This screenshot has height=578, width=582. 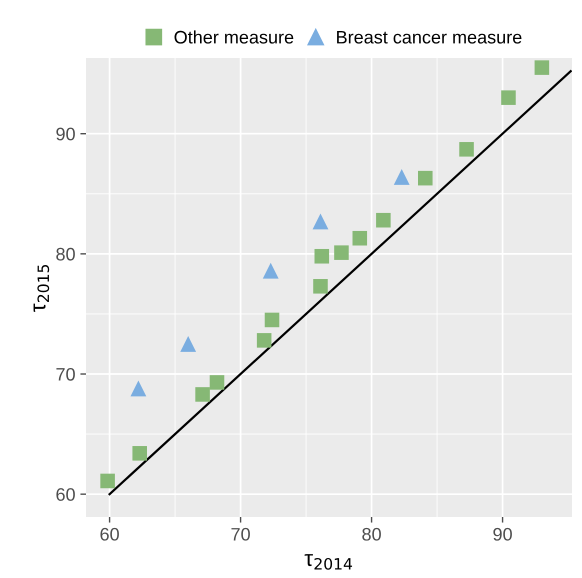 What do you see at coordinates (109, 534) in the screenshot?
I see `x-tick-label: 60` at bounding box center [109, 534].